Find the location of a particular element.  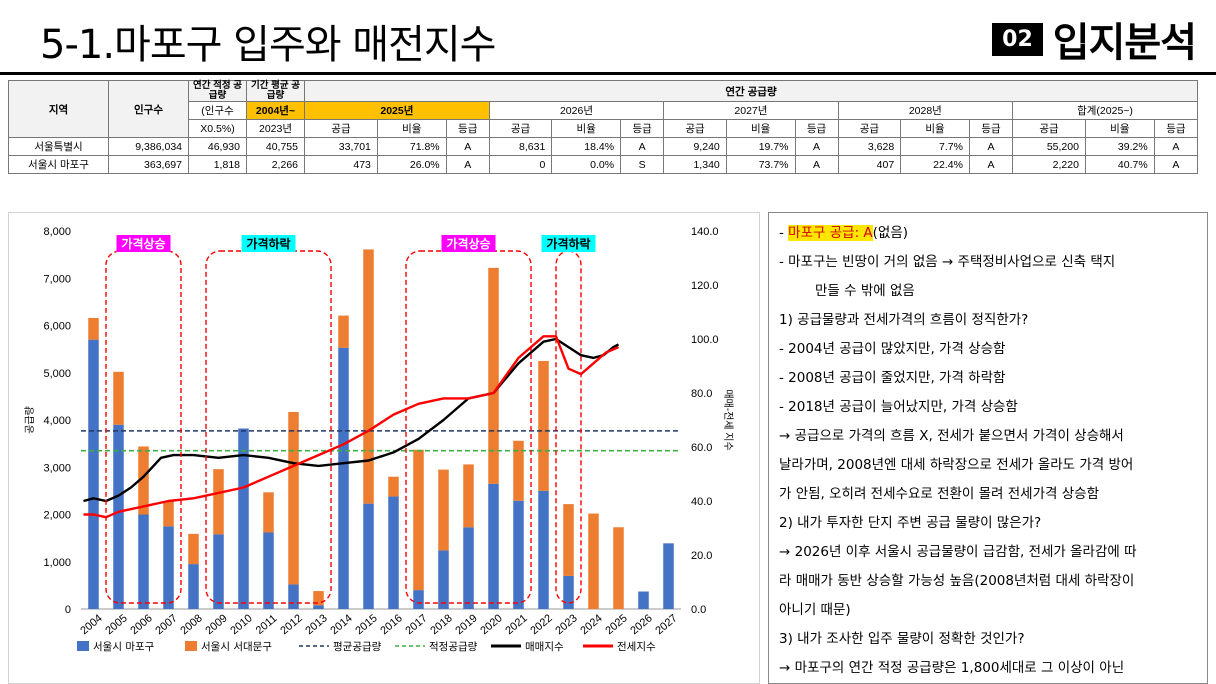

note-text: 라 매매가 동반 상승할 가능성 높음(2008년처럼 대세 하락장이 is located at coordinates (957, 581).